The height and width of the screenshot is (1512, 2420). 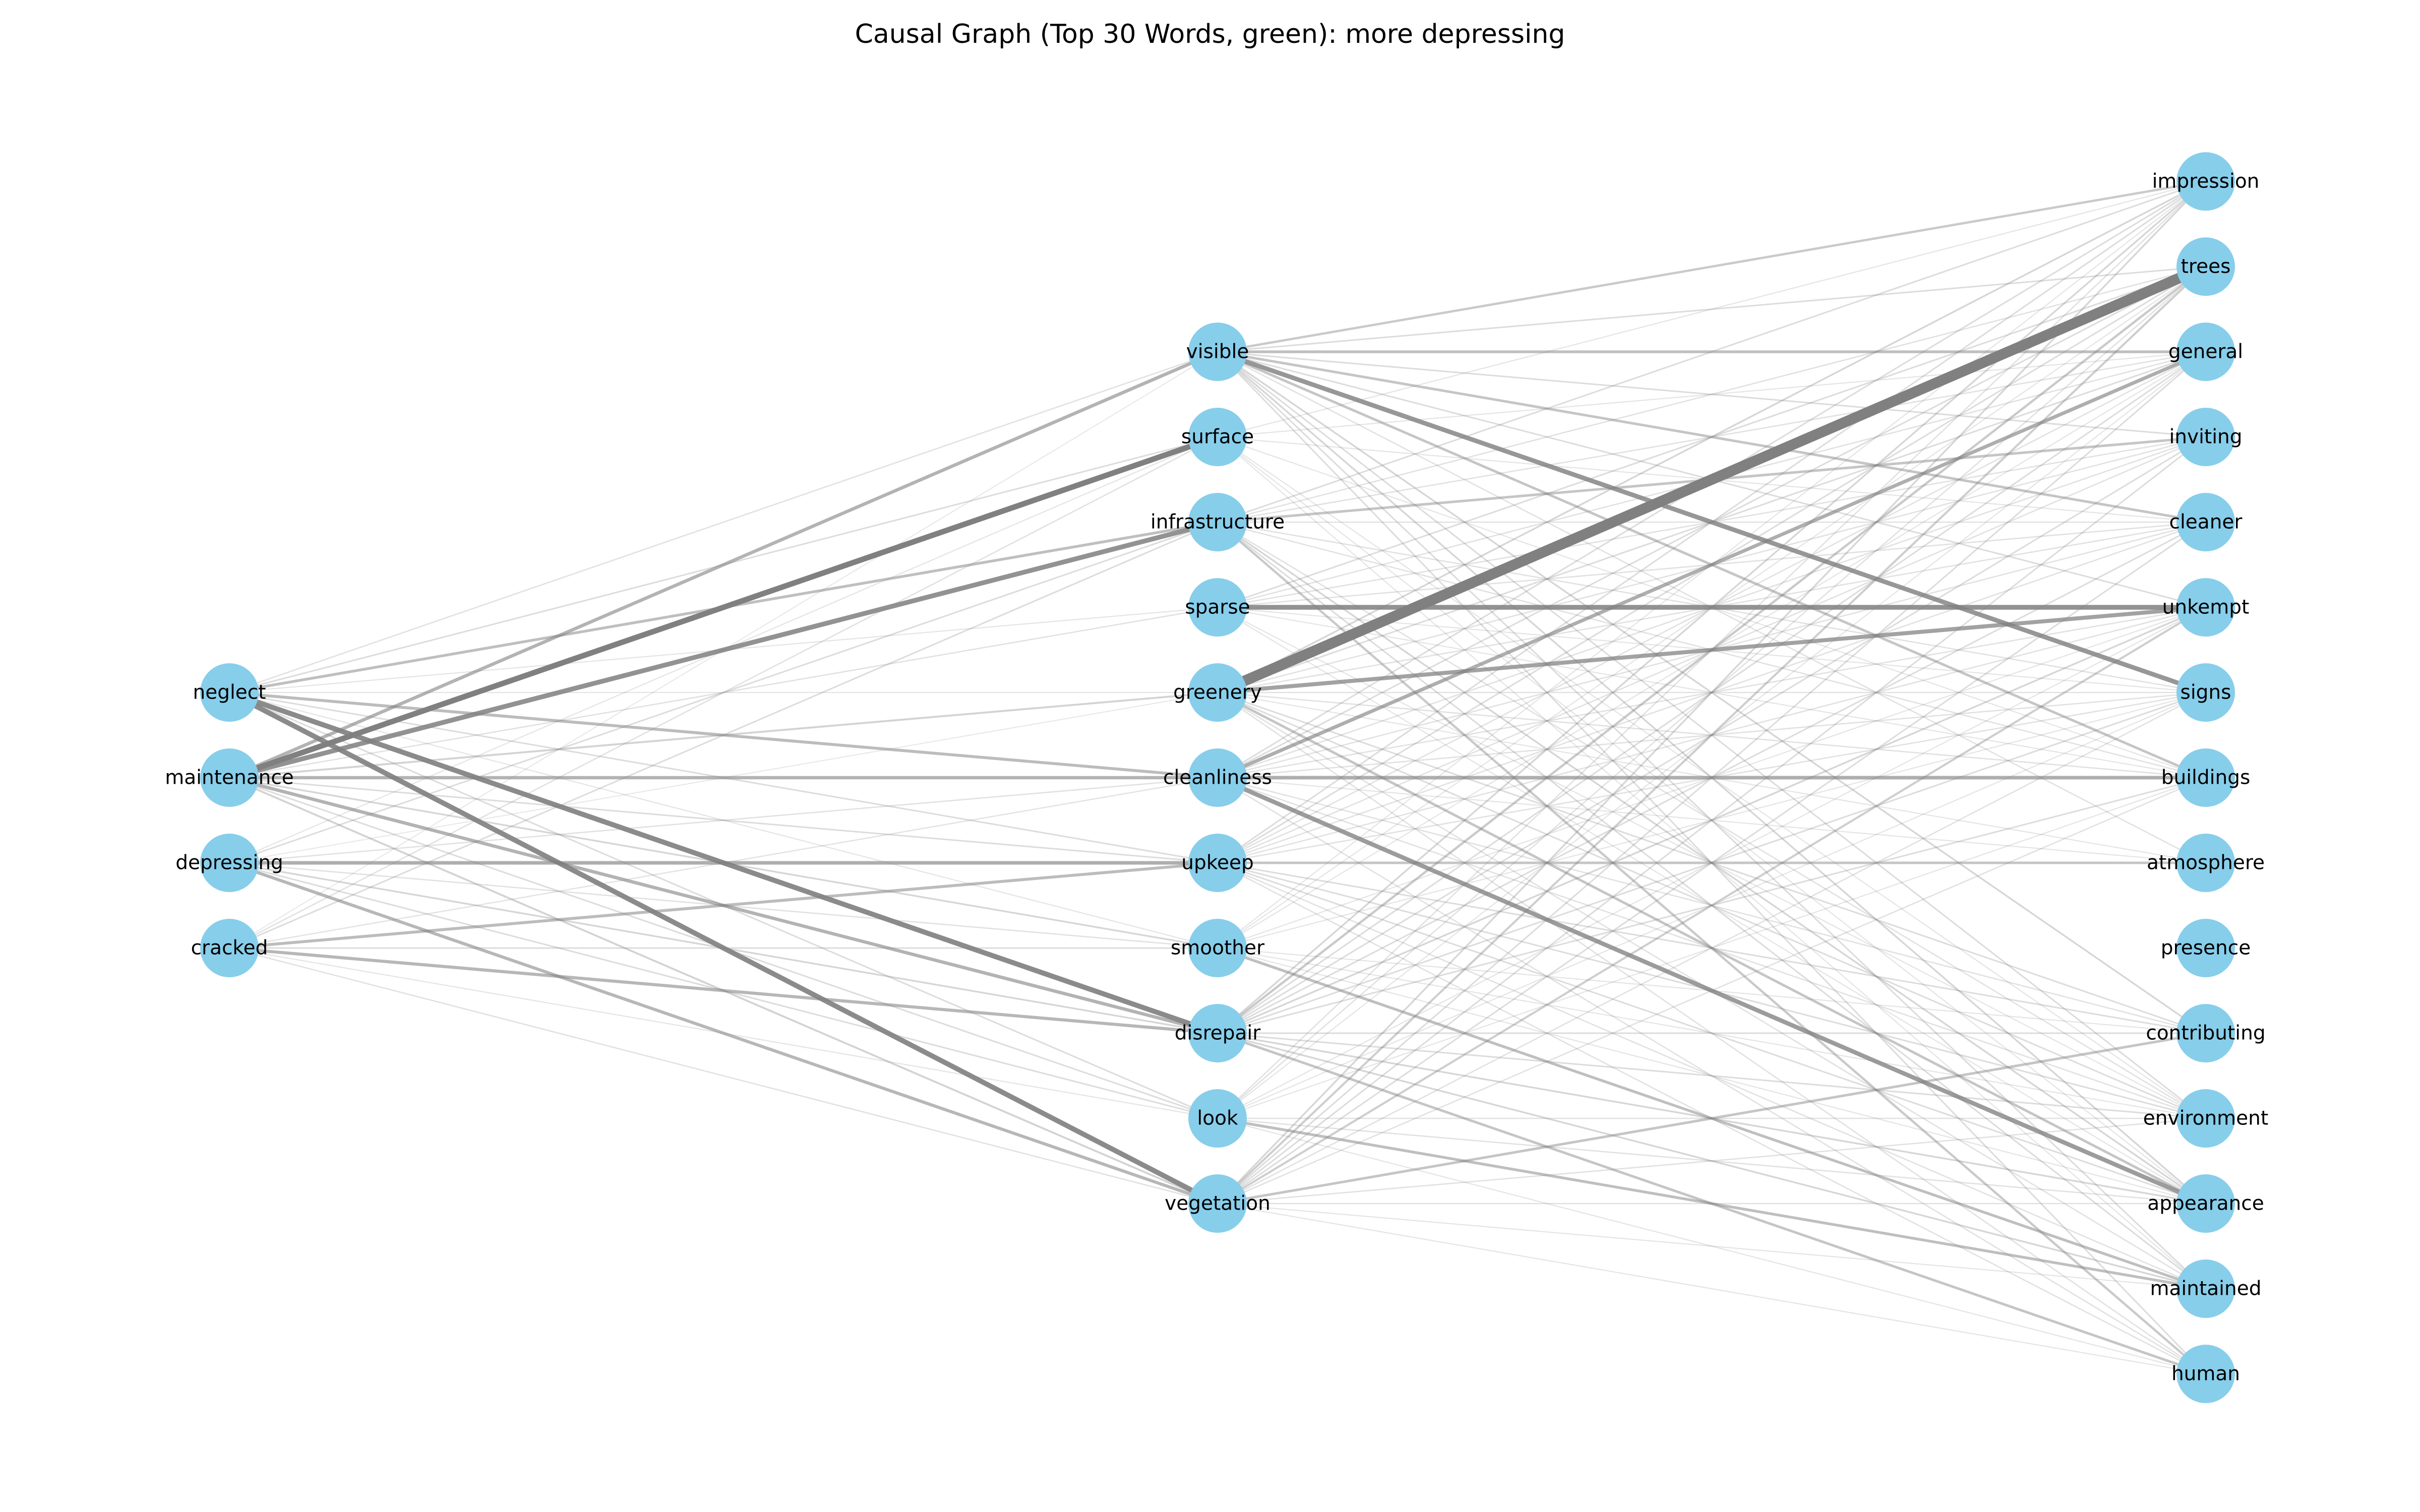 I want to click on node-label-signs: signs, so click(x=2206, y=693).